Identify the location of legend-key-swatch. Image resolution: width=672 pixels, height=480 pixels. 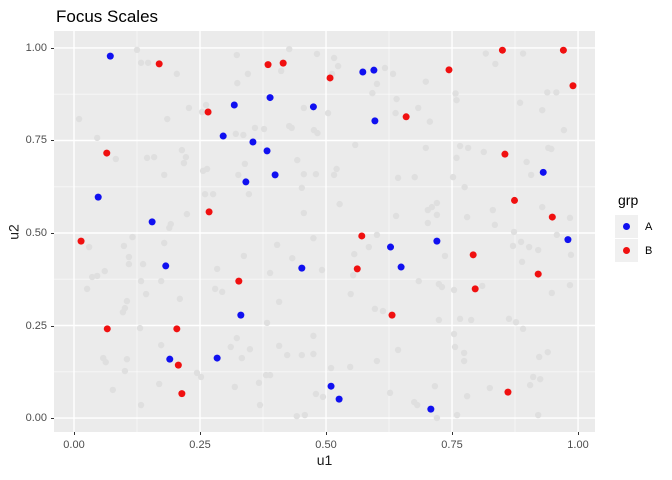
(626, 226).